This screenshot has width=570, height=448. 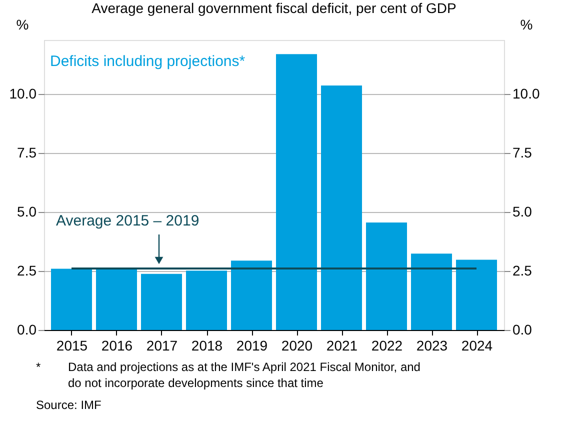 What do you see at coordinates (69, 405) in the screenshot?
I see `source-note: Source: IMF` at bounding box center [69, 405].